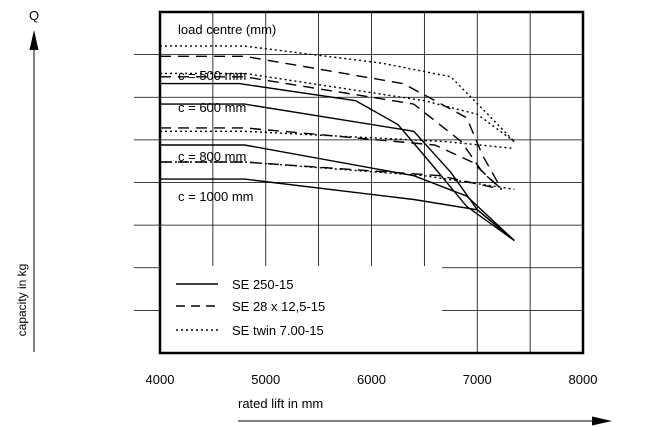  Describe the element at coordinates (212, 107) in the screenshot. I see `load-centre-label-600: c = 600 mm` at that location.